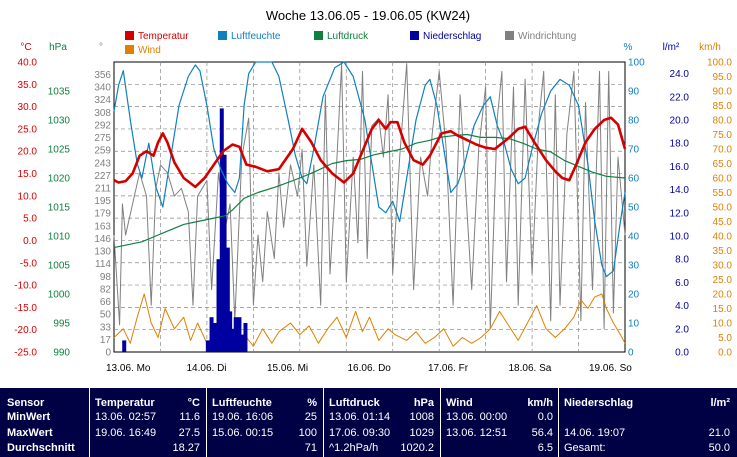  Describe the element at coordinates (719, 63) in the screenshot. I see `wind-tick-label: 100.0` at that location.